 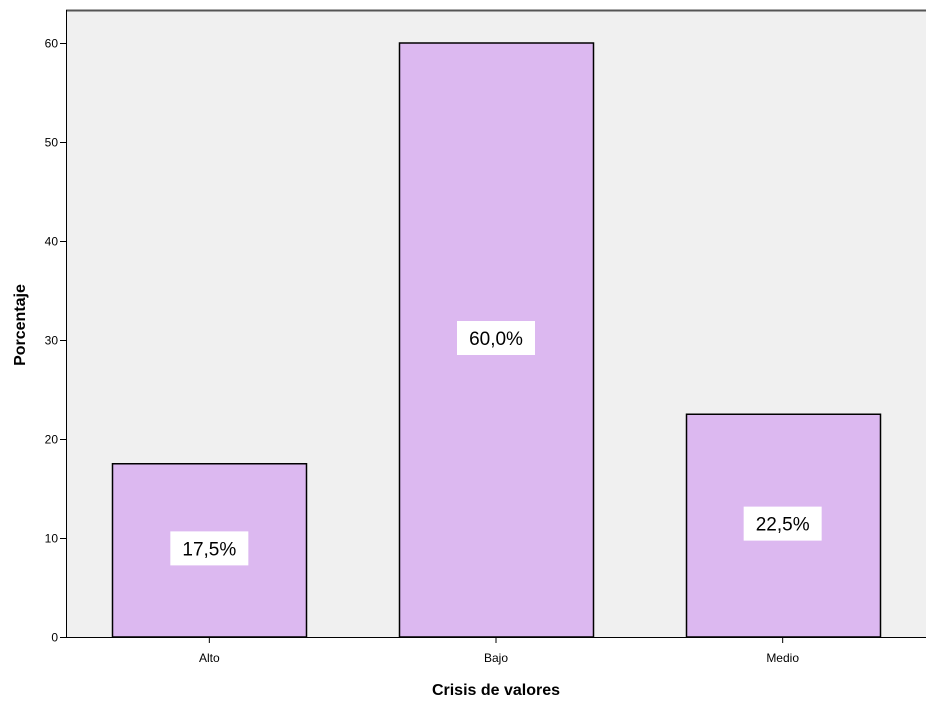 What do you see at coordinates (52, 143) in the screenshot?
I see `y-tick-label: 50` at bounding box center [52, 143].